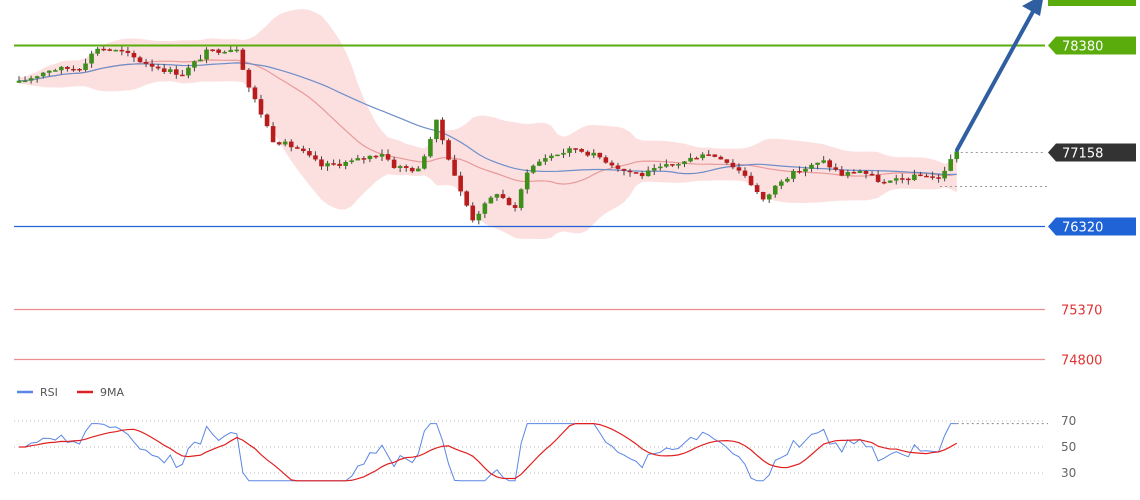  I want to click on level-label-76320: 76320, so click(1082, 228).